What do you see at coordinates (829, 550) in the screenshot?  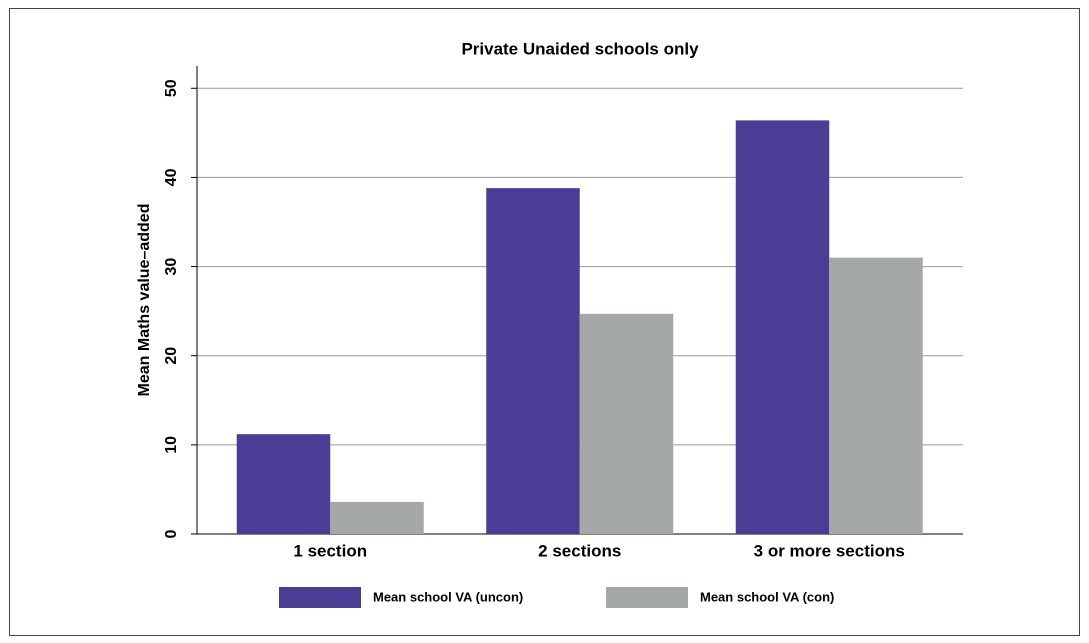 I see `x-tick-label: 3 or more sections` at bounding box center [829, 550].